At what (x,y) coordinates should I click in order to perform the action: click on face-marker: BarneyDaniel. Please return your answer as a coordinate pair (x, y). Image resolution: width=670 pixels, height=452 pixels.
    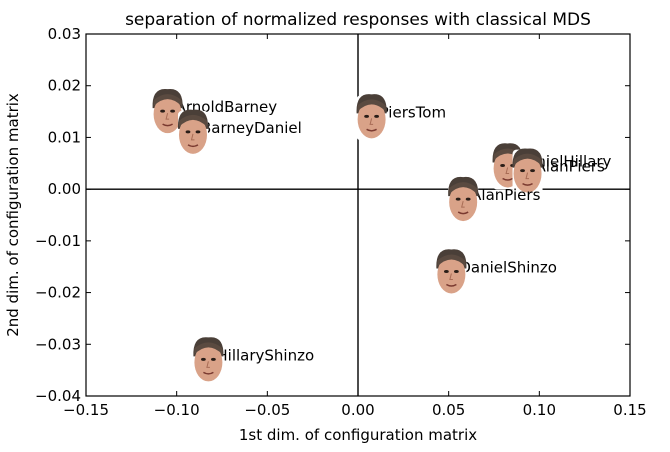
    Looking at the image, I should click on (239, 132).